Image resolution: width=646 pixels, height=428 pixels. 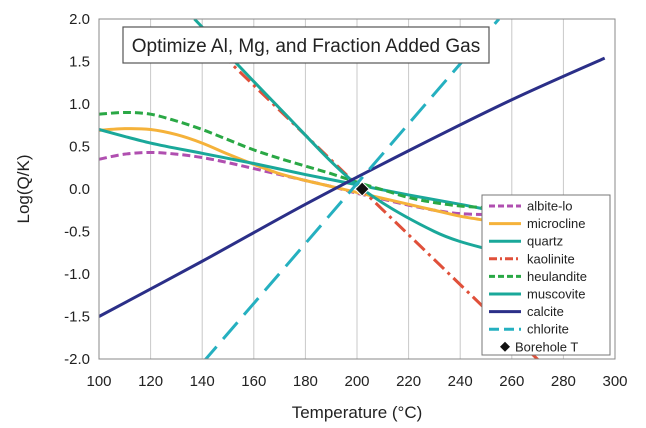 I want to click on chart-title: Optimize Al, Mg, and Fraction Added Gas, so click(x=306, y=46).